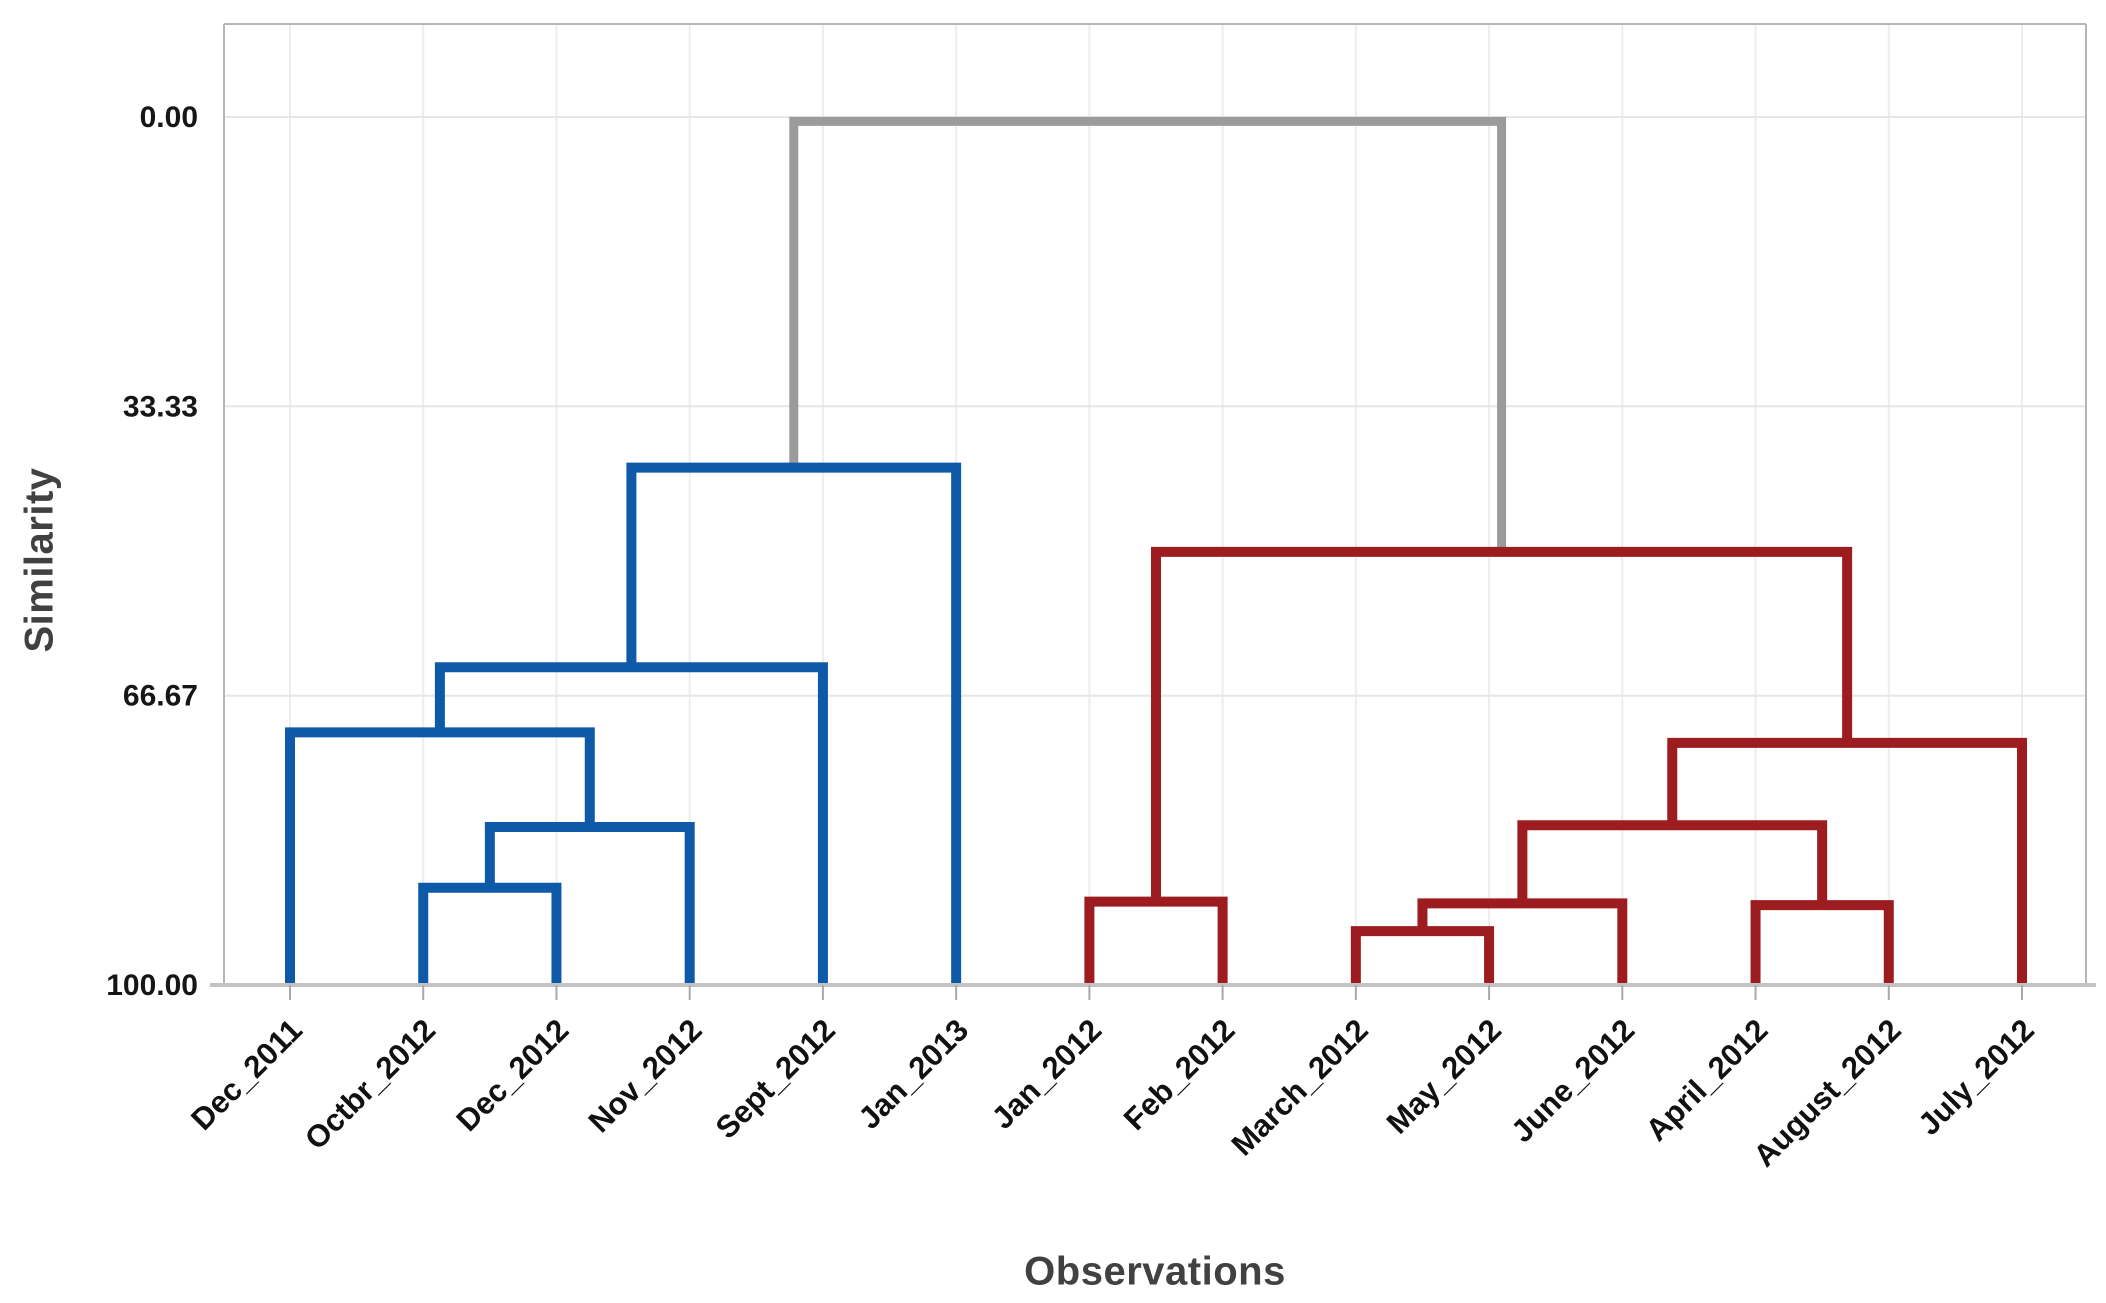  I want to click on x-leaf-label: Nov_2012, so click(645, 1075).